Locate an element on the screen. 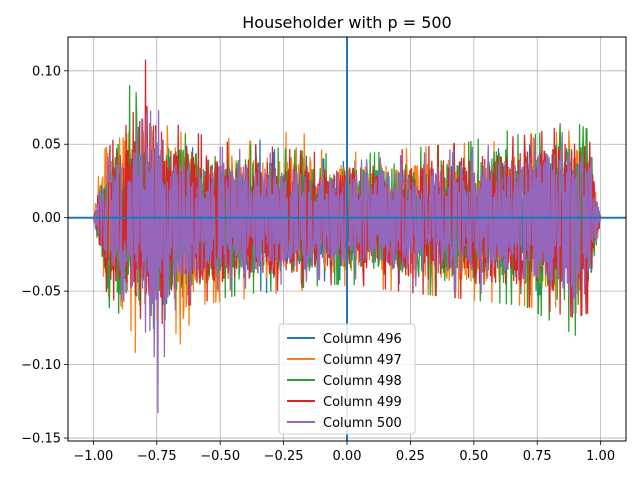 The image size is (640, 480). legend-label: Column 496 is located at coordinates (362, 339).